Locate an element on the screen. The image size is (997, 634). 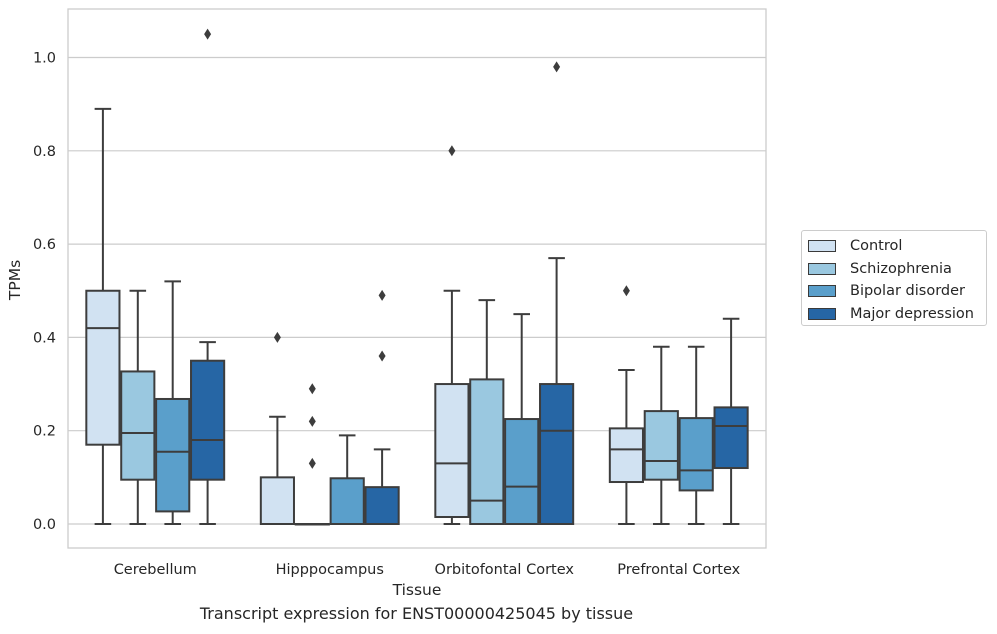
legend-label: Major depression is located at coordinates (912, 313).